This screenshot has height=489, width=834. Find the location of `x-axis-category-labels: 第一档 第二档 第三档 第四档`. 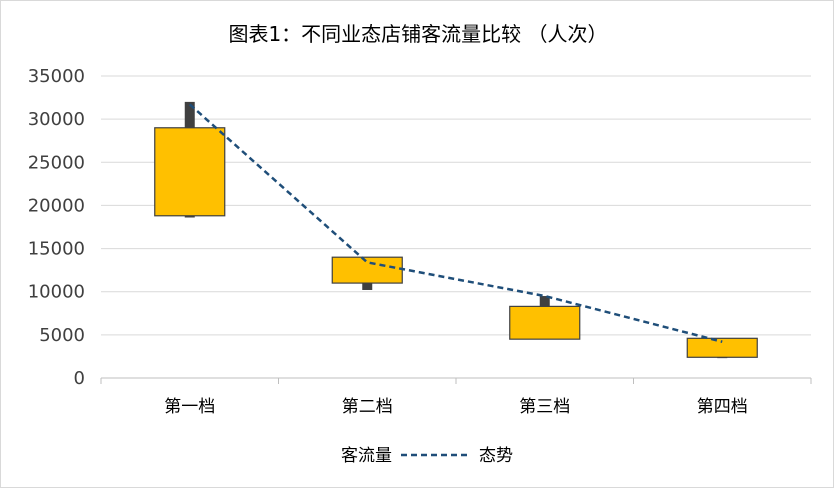

x-axis-category-labels: 第一档 第二档 第三档 第四档 is located at coordinates (456, 407).